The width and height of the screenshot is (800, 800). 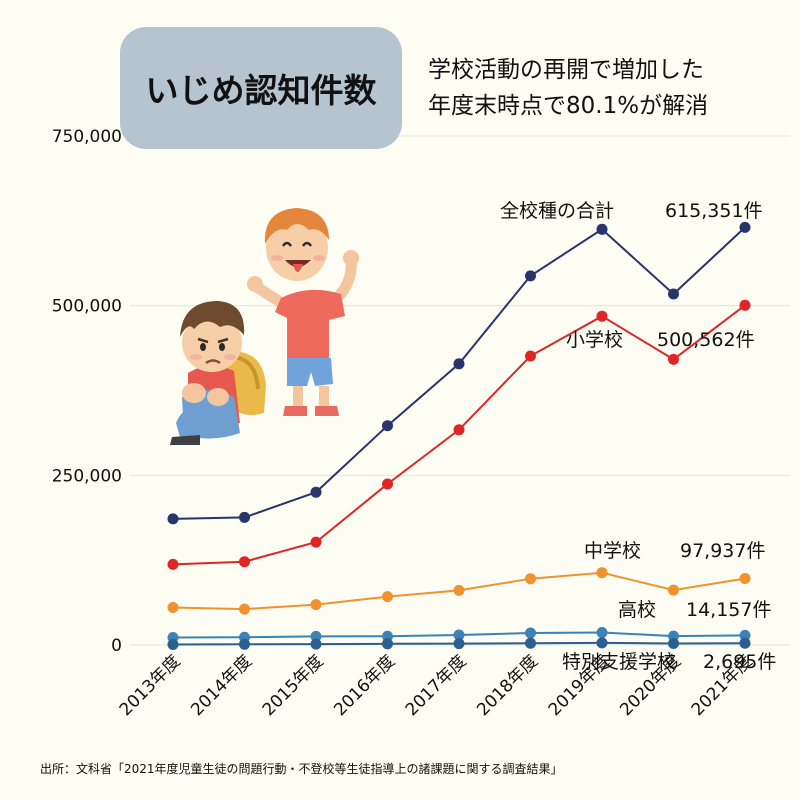 What do you see at coordinates (608, 88) in the screenshot?
I see `subtitle: 学校活動の再開で増加した 年度末時点で80.1%が解消` at bounding box center [608, 88].